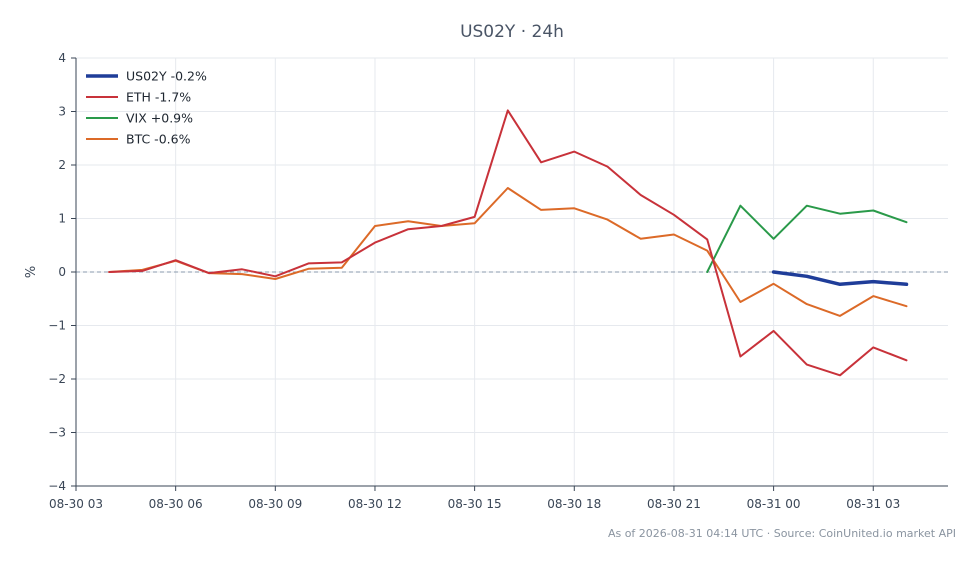  I want to click on legend-label-vix: VIX +0.9%, so click(159, 118).